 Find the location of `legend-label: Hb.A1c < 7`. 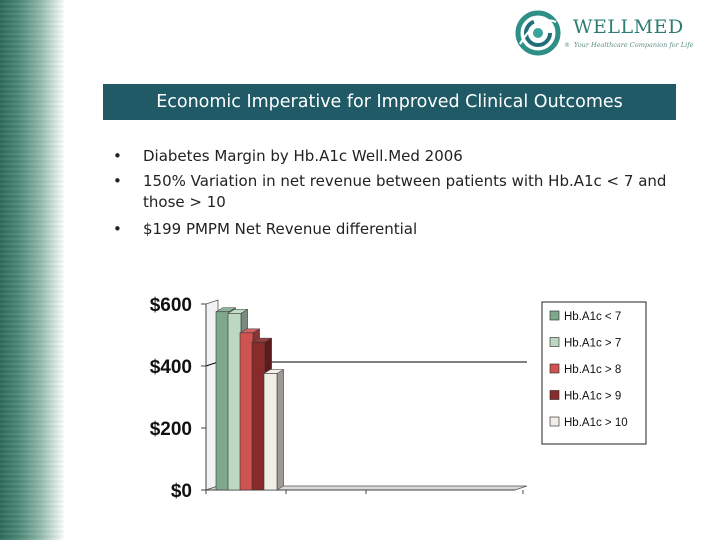

legend-label: Hb.A1c < 7 is located at coordinates (592, 317).